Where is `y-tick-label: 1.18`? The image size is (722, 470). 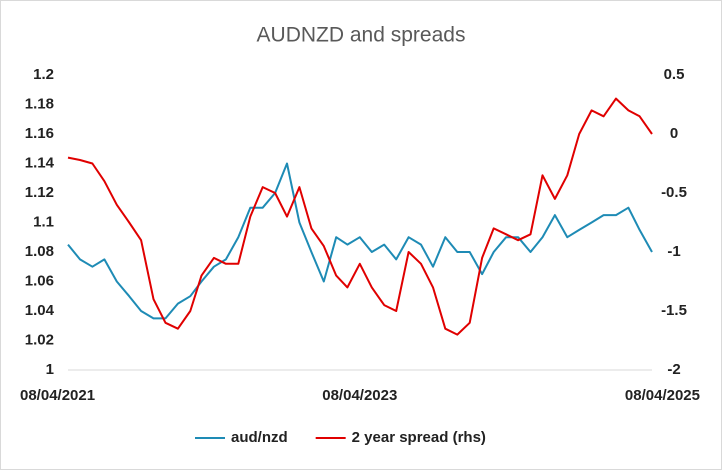
y-tick-label: 1.18 is located at coordinates (39, 103).